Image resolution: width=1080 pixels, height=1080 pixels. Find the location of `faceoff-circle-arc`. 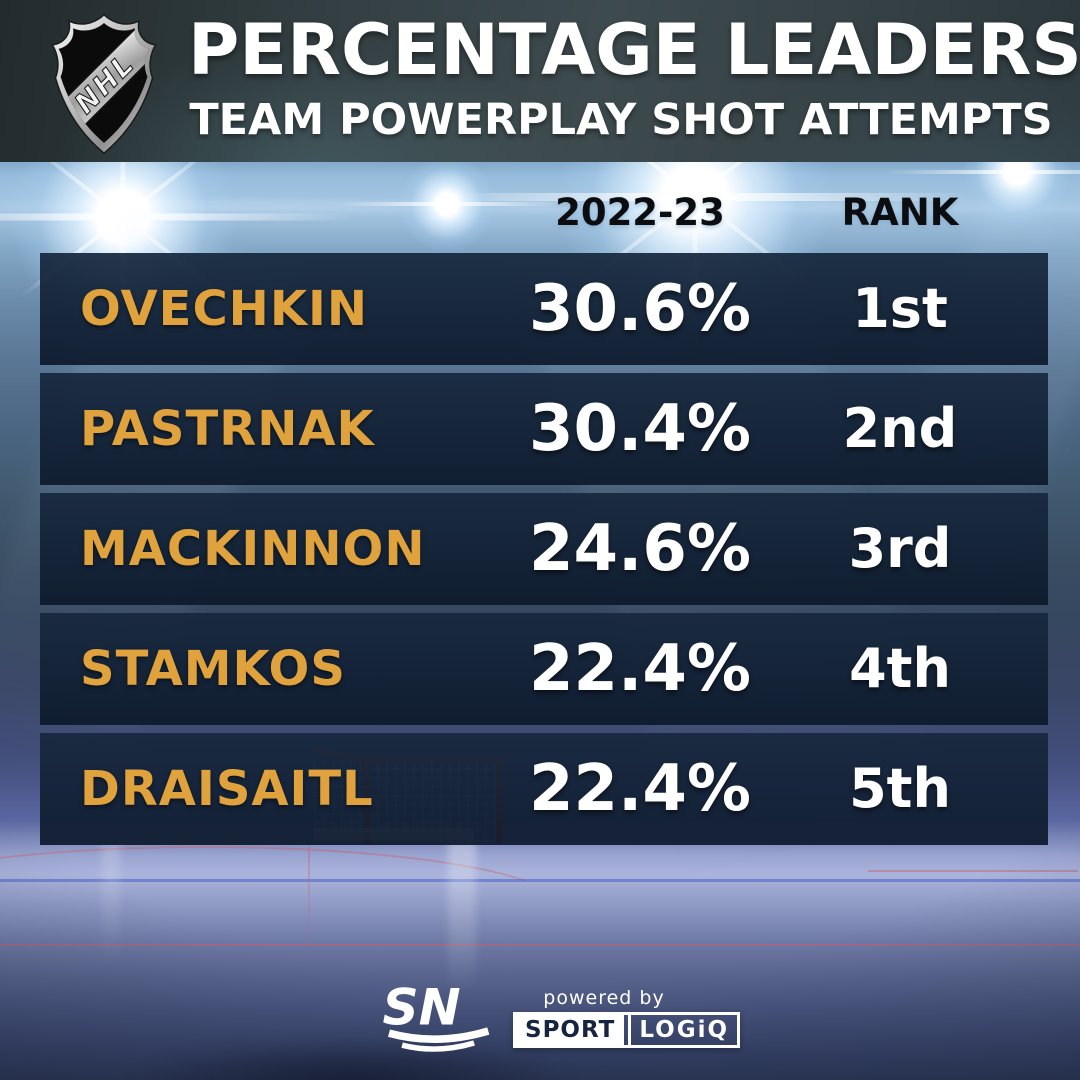

faceoff-circle-arc is located at coordinates (280, 906).